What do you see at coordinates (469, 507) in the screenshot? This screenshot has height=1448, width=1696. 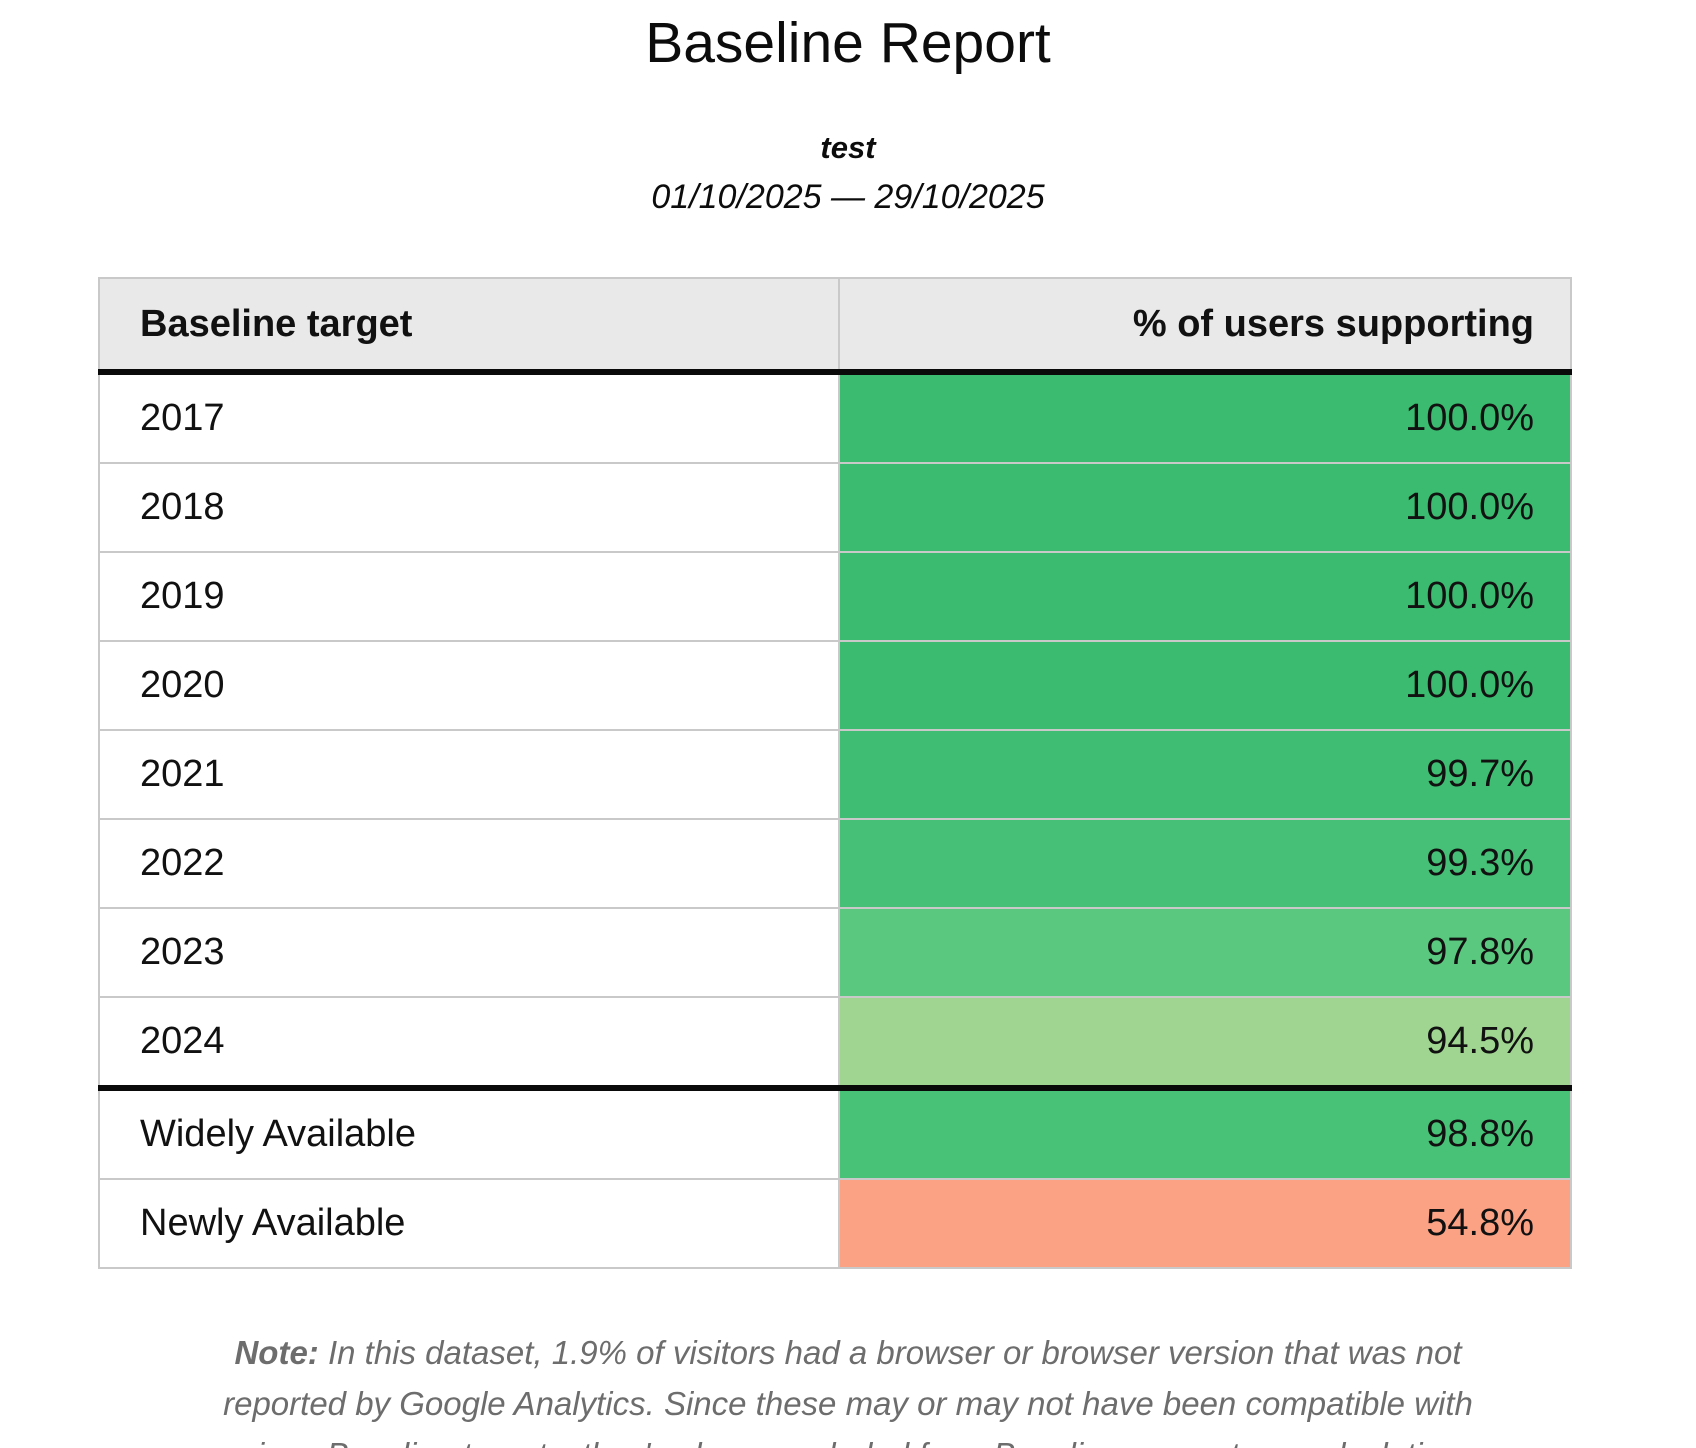 I see `baseline-target-cell: 2018` at bounding box center [469, 507].